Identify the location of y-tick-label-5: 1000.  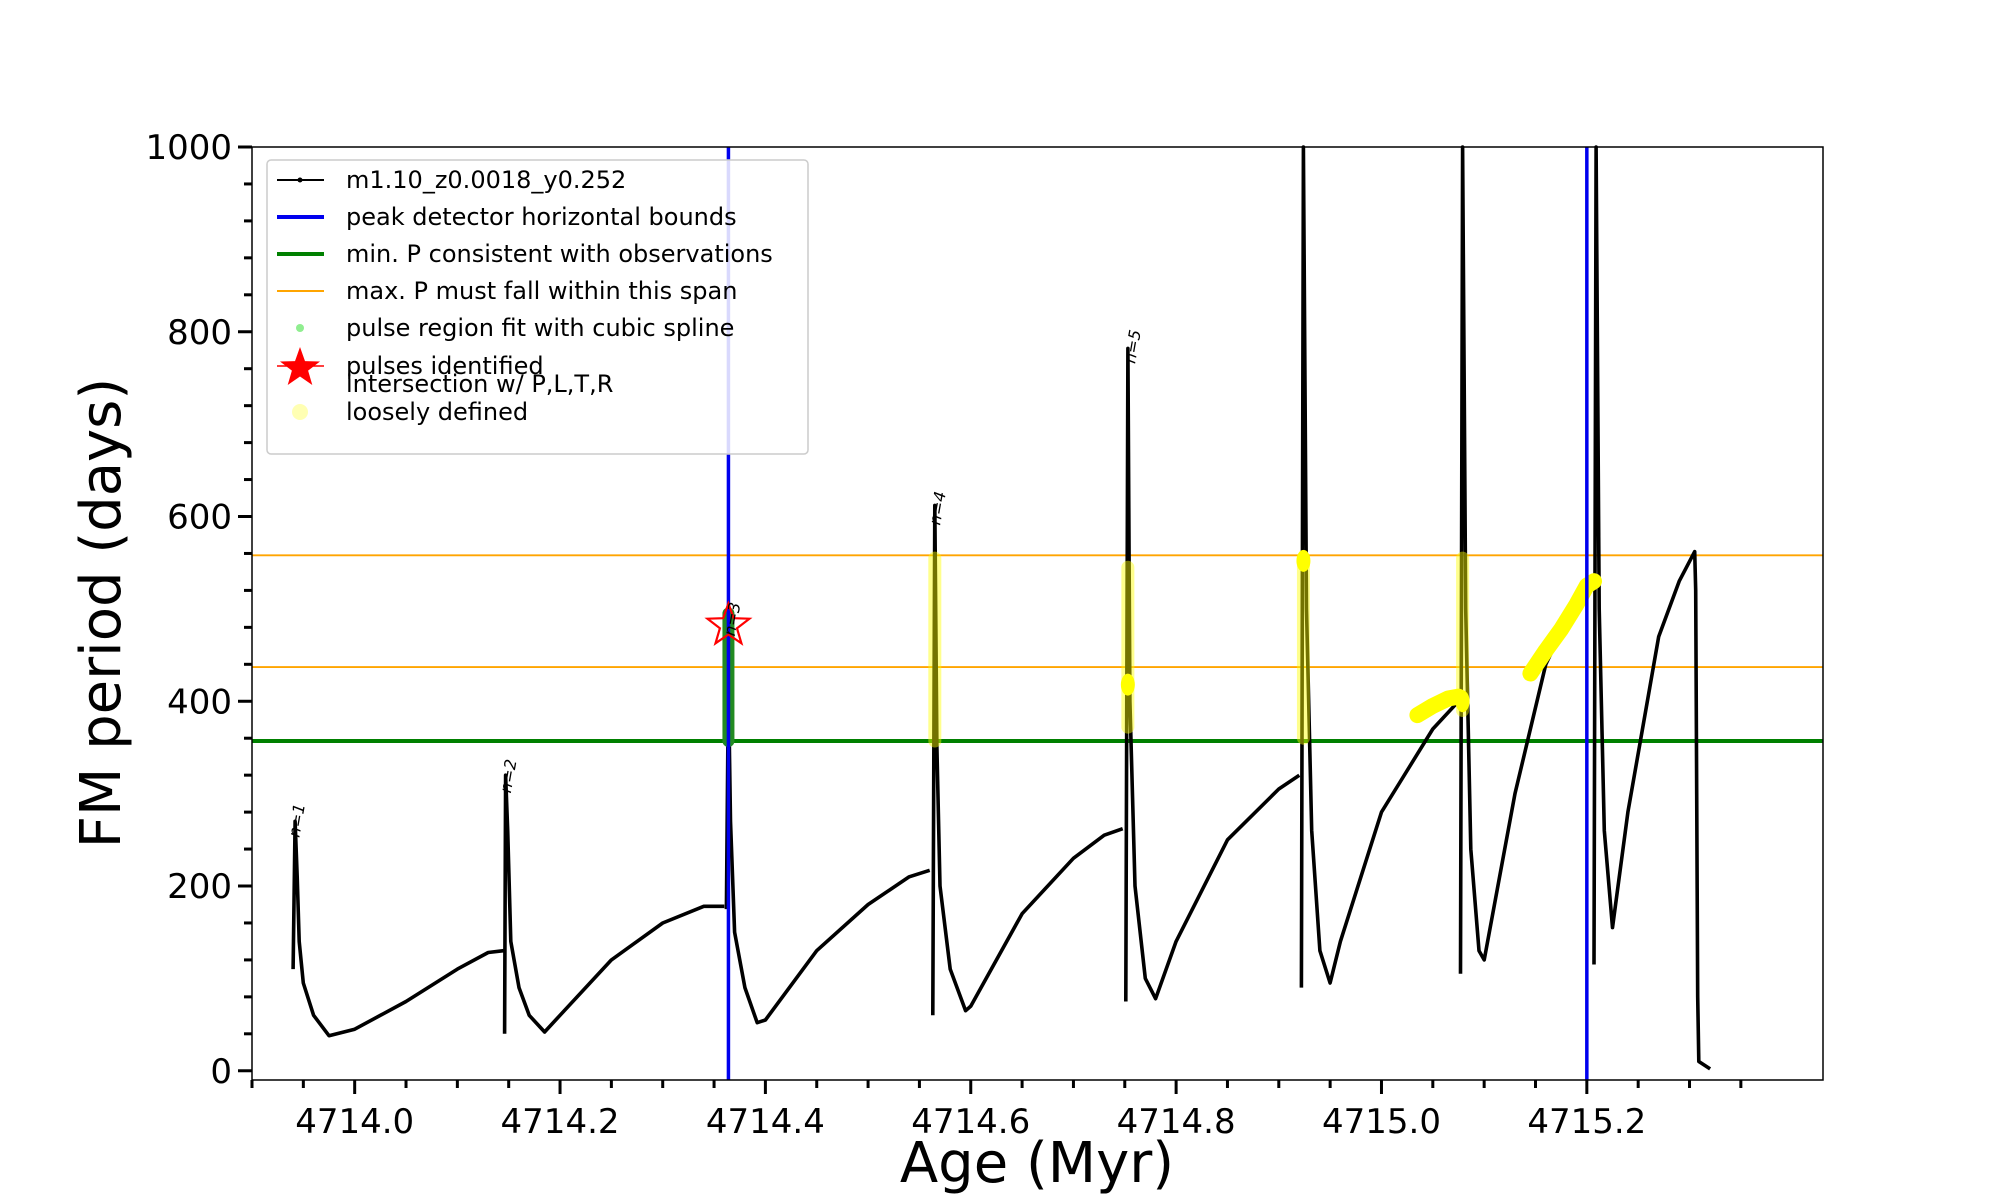
(188, 148).